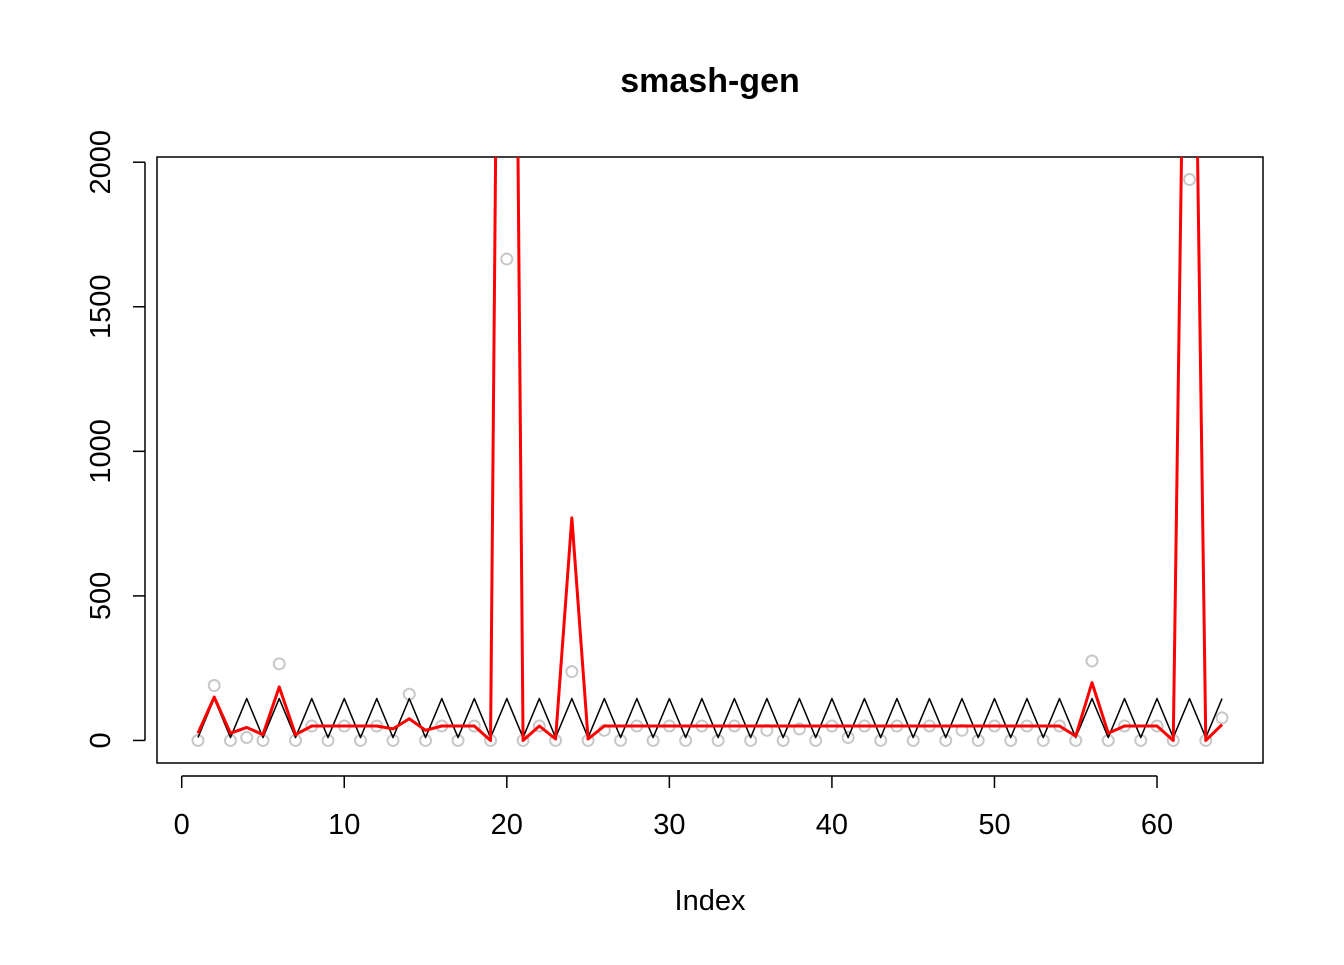 This screenshot has height=965, width=1344. I want to click on x-axis-label: Index, so click(710, 901).